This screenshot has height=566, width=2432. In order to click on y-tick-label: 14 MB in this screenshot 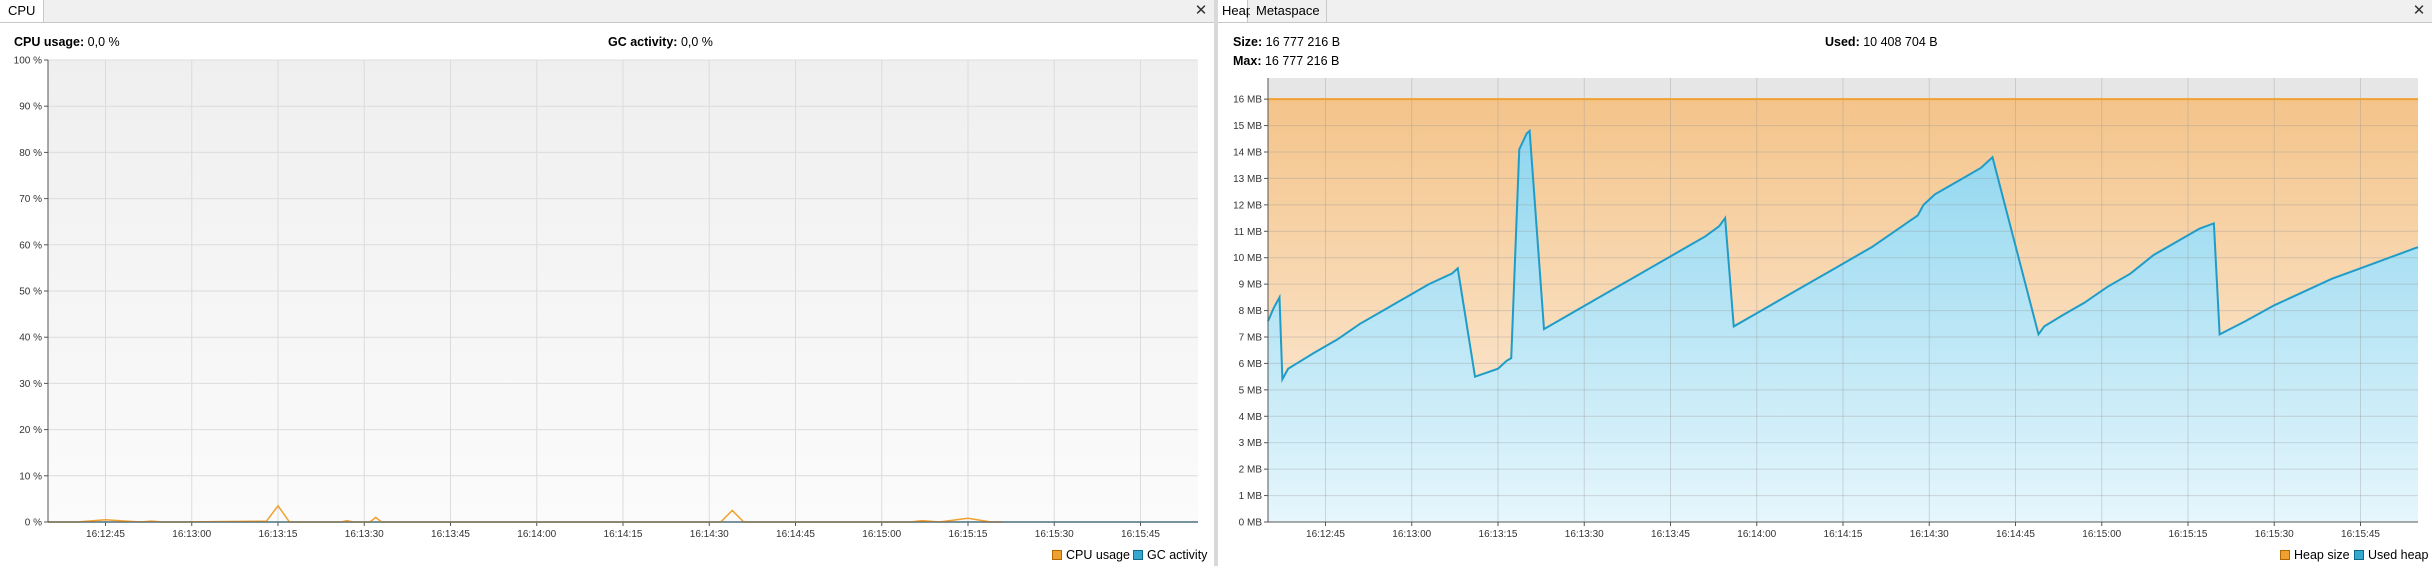, I will do `click(1247, 153)`.